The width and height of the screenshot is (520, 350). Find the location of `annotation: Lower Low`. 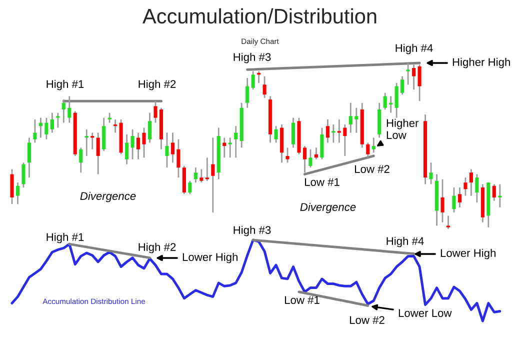

annotation: Lower Low is located at coordinates (425, 313).